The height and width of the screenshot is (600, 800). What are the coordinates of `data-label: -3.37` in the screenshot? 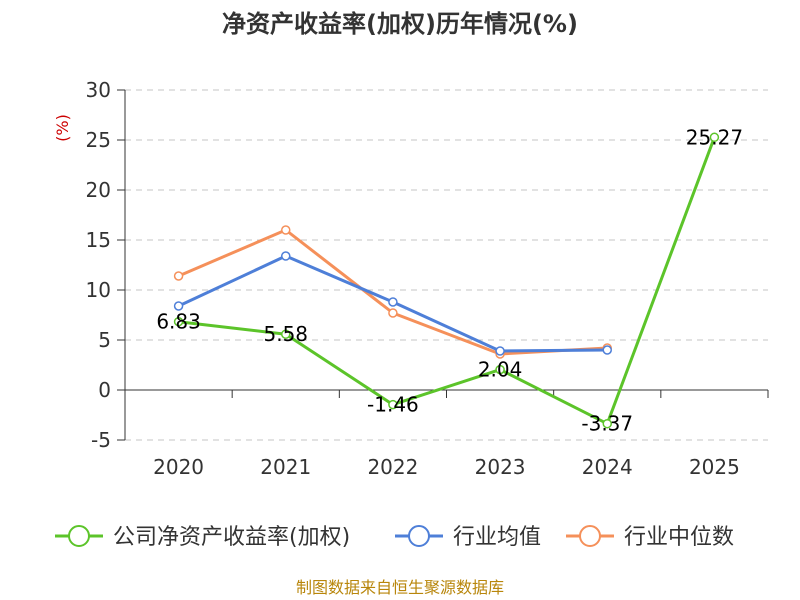 It's located at (607, 424).